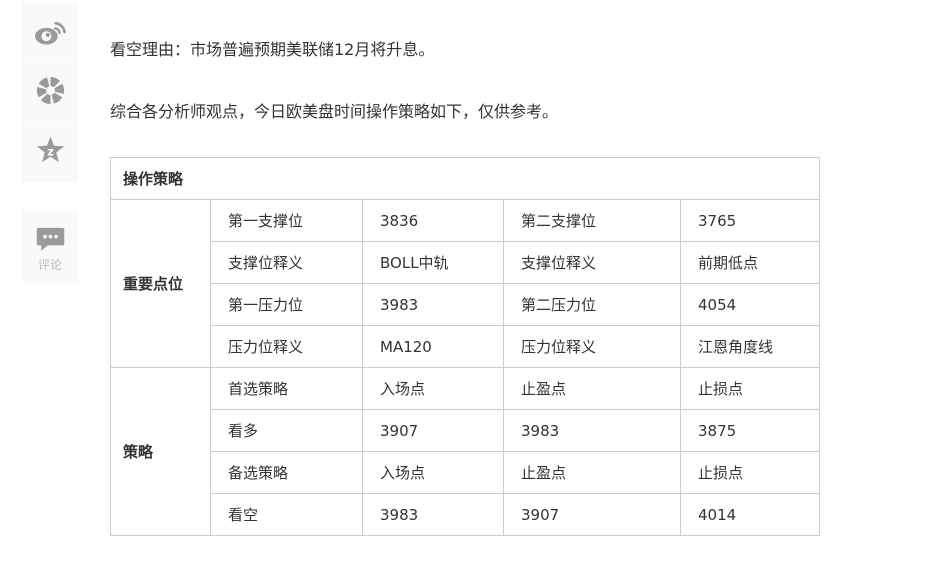  Describe the element at coordinates (286, 472) in the screenshot. I see `table-cell: 备选策略` at that location.